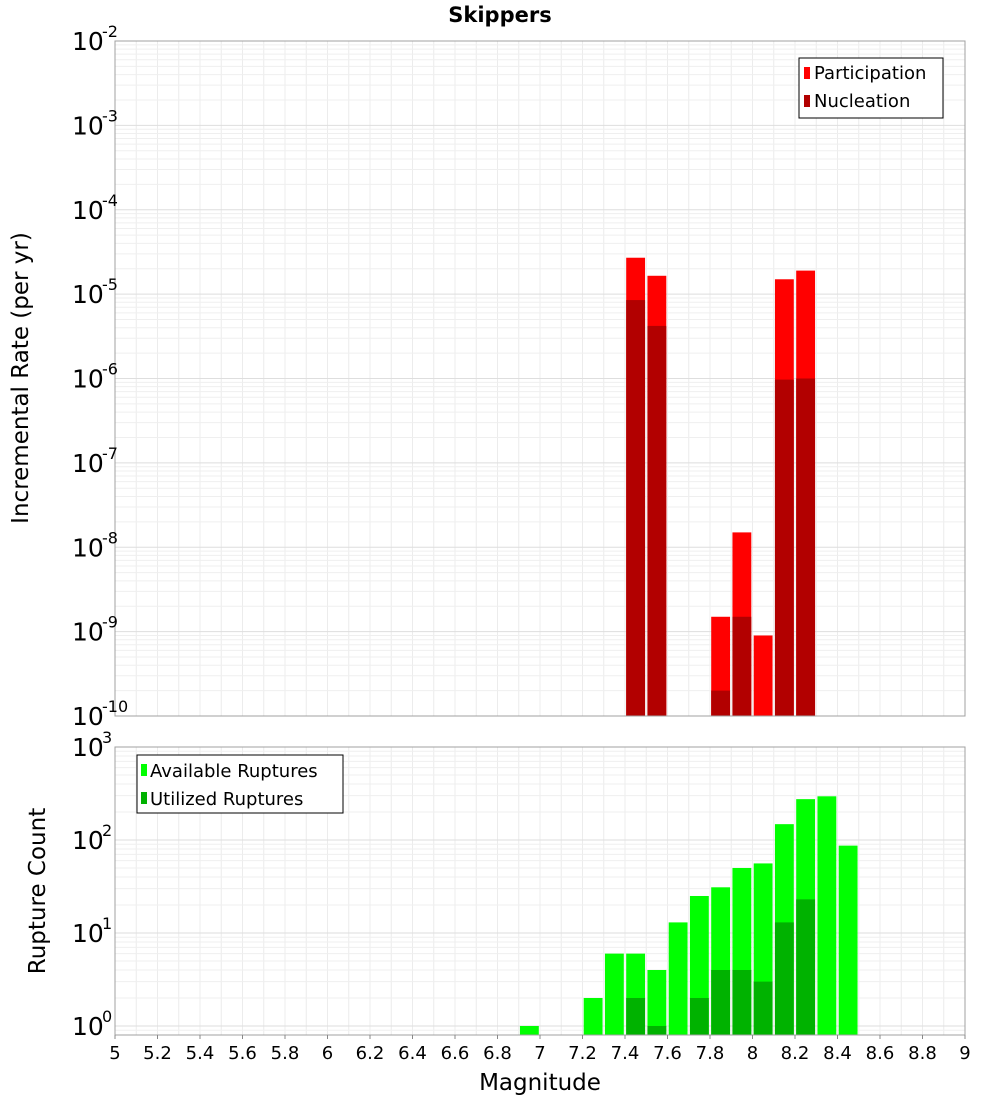  Describe the element at coordinates (38, 891) in the screenshot. I see `bottom-y-axis-label: Rupture Count` at that location.